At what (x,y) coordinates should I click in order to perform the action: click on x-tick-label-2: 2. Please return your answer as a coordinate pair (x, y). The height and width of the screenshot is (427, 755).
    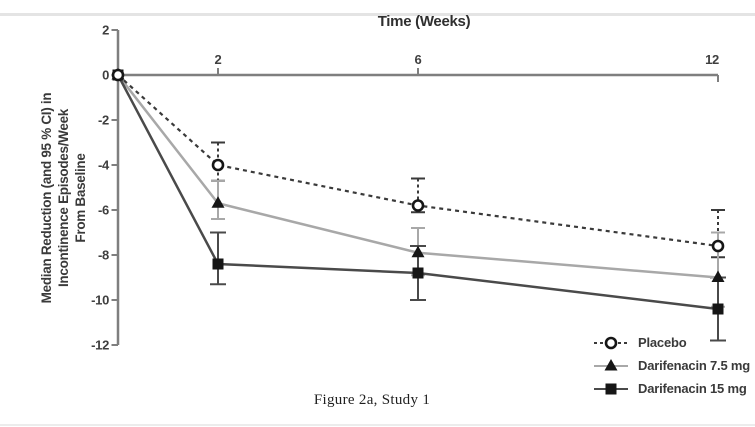
    Looking at the image, I should click on (218, 59).